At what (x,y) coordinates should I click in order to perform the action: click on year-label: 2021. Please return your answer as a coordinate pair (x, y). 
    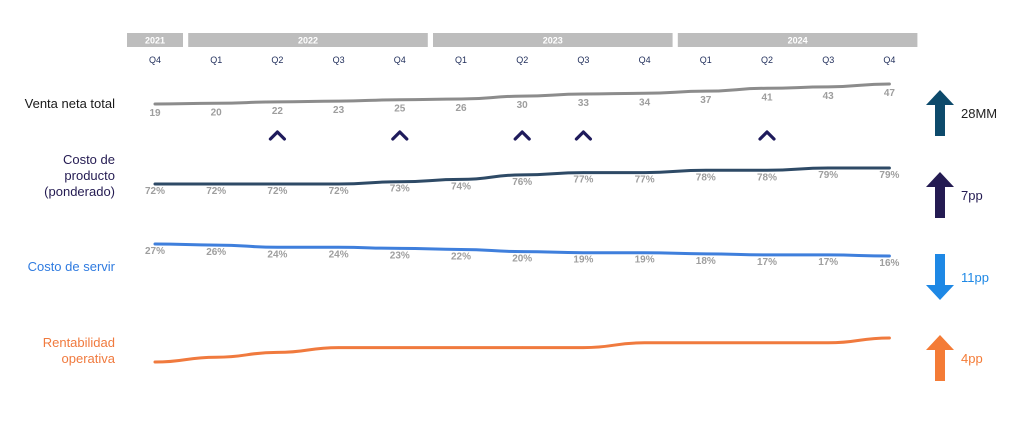
    Looking at the image, I should click on (155, 41).